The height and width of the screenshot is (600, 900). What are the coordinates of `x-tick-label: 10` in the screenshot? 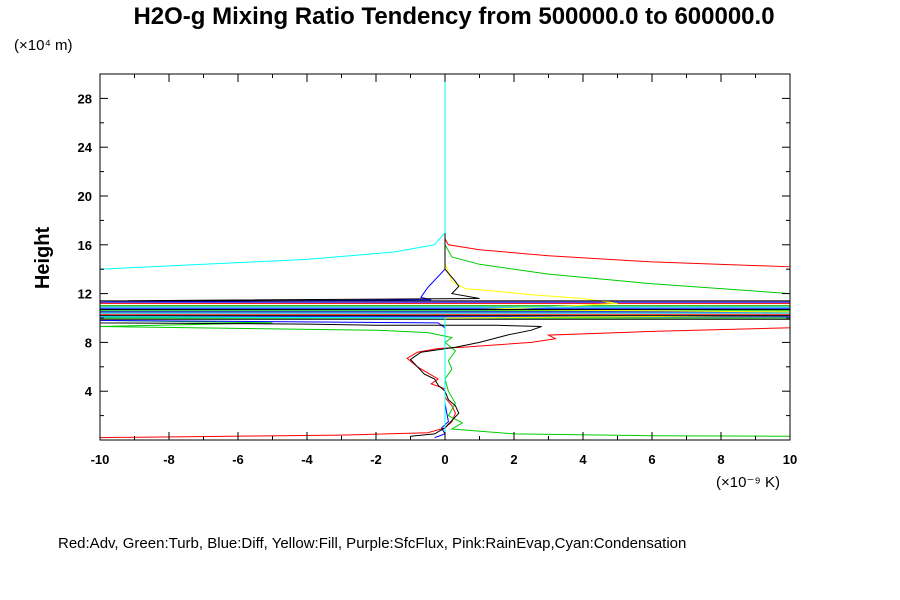 It's located at (790, 459).